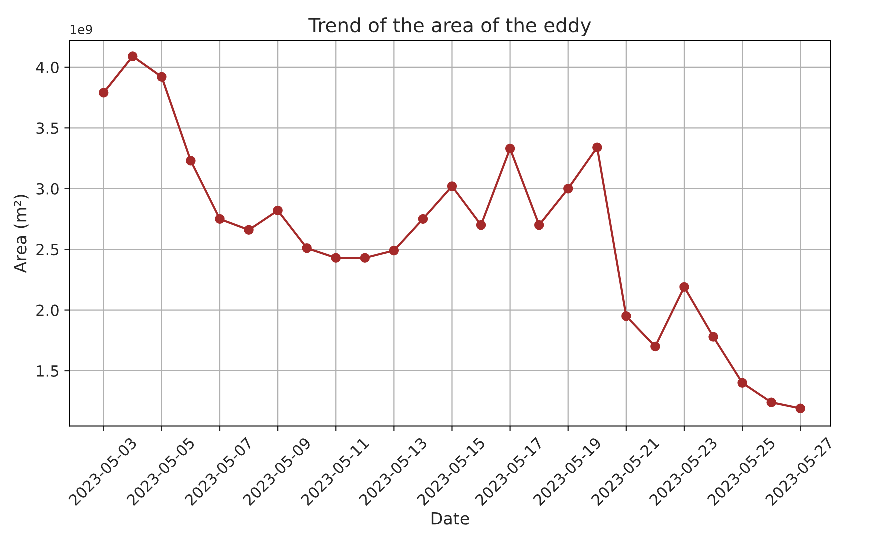  What do you see at coordinates (48, 372) in the screenshot?
I see `y-tick-label: 1.5` at bounding box center [48, 372].